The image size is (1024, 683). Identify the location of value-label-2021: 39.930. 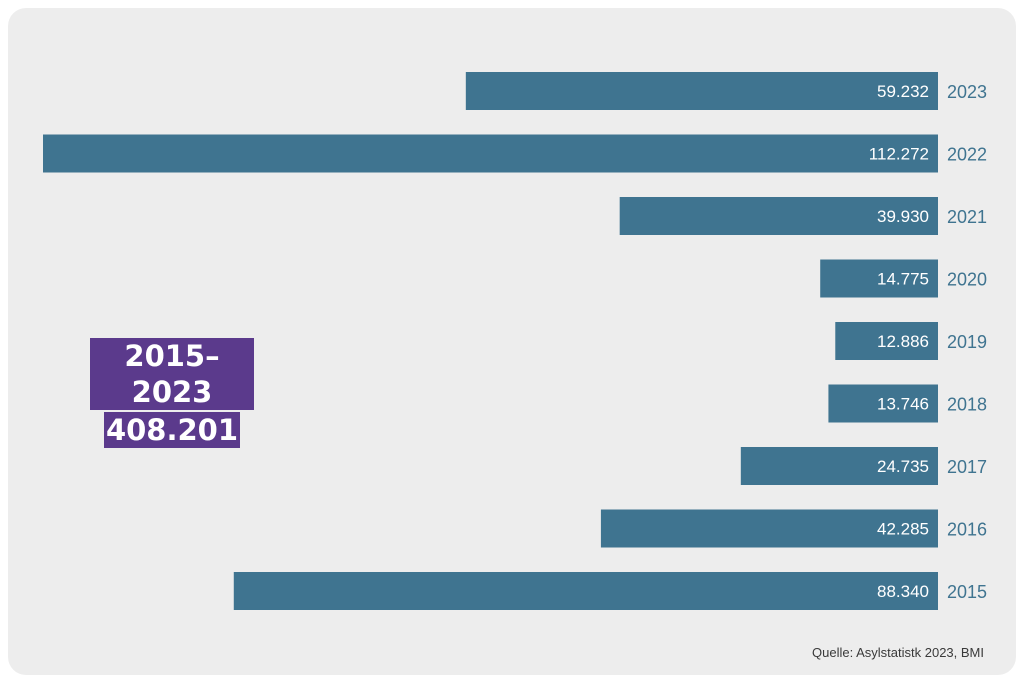
(903, 216).